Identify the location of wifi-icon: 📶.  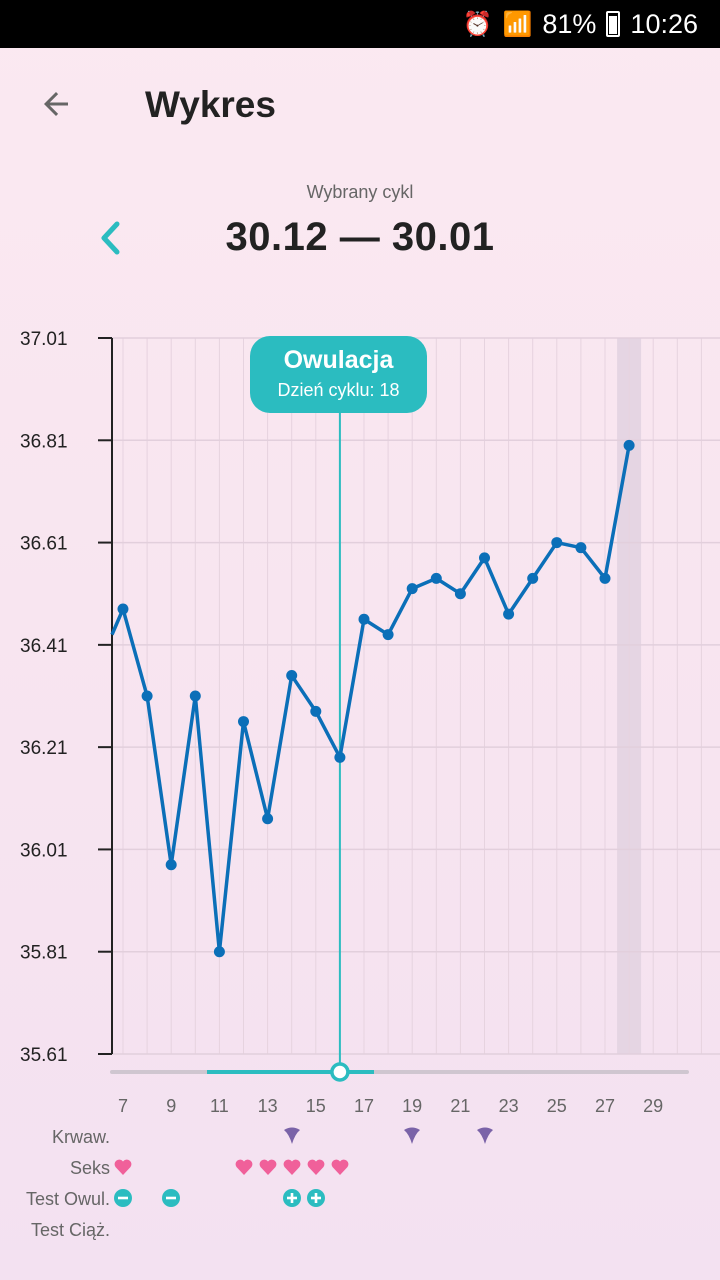
(517, 24).